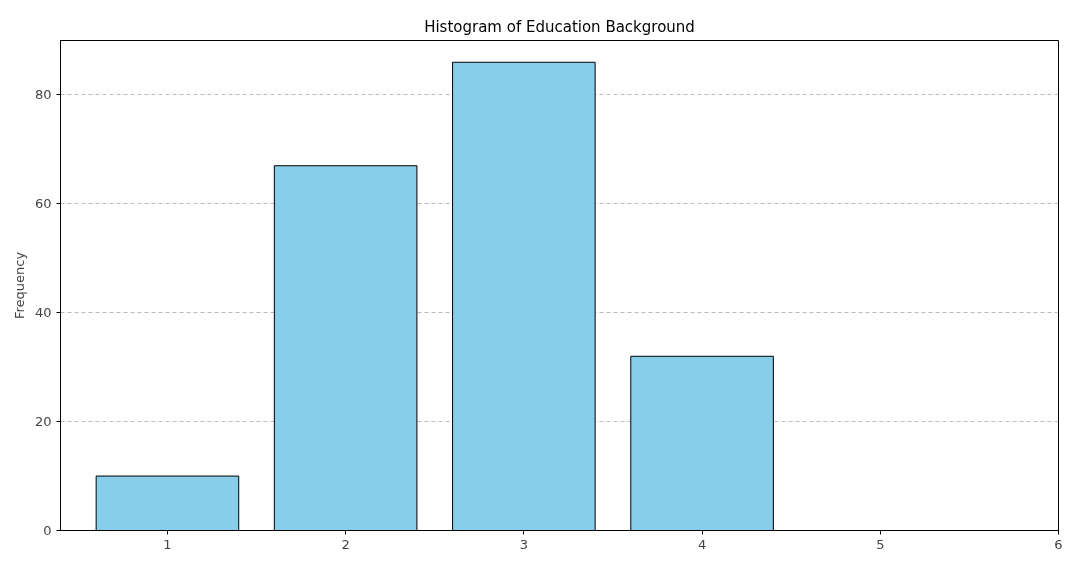  I want to click on x-tick-label: 6, so click(1058, 544).